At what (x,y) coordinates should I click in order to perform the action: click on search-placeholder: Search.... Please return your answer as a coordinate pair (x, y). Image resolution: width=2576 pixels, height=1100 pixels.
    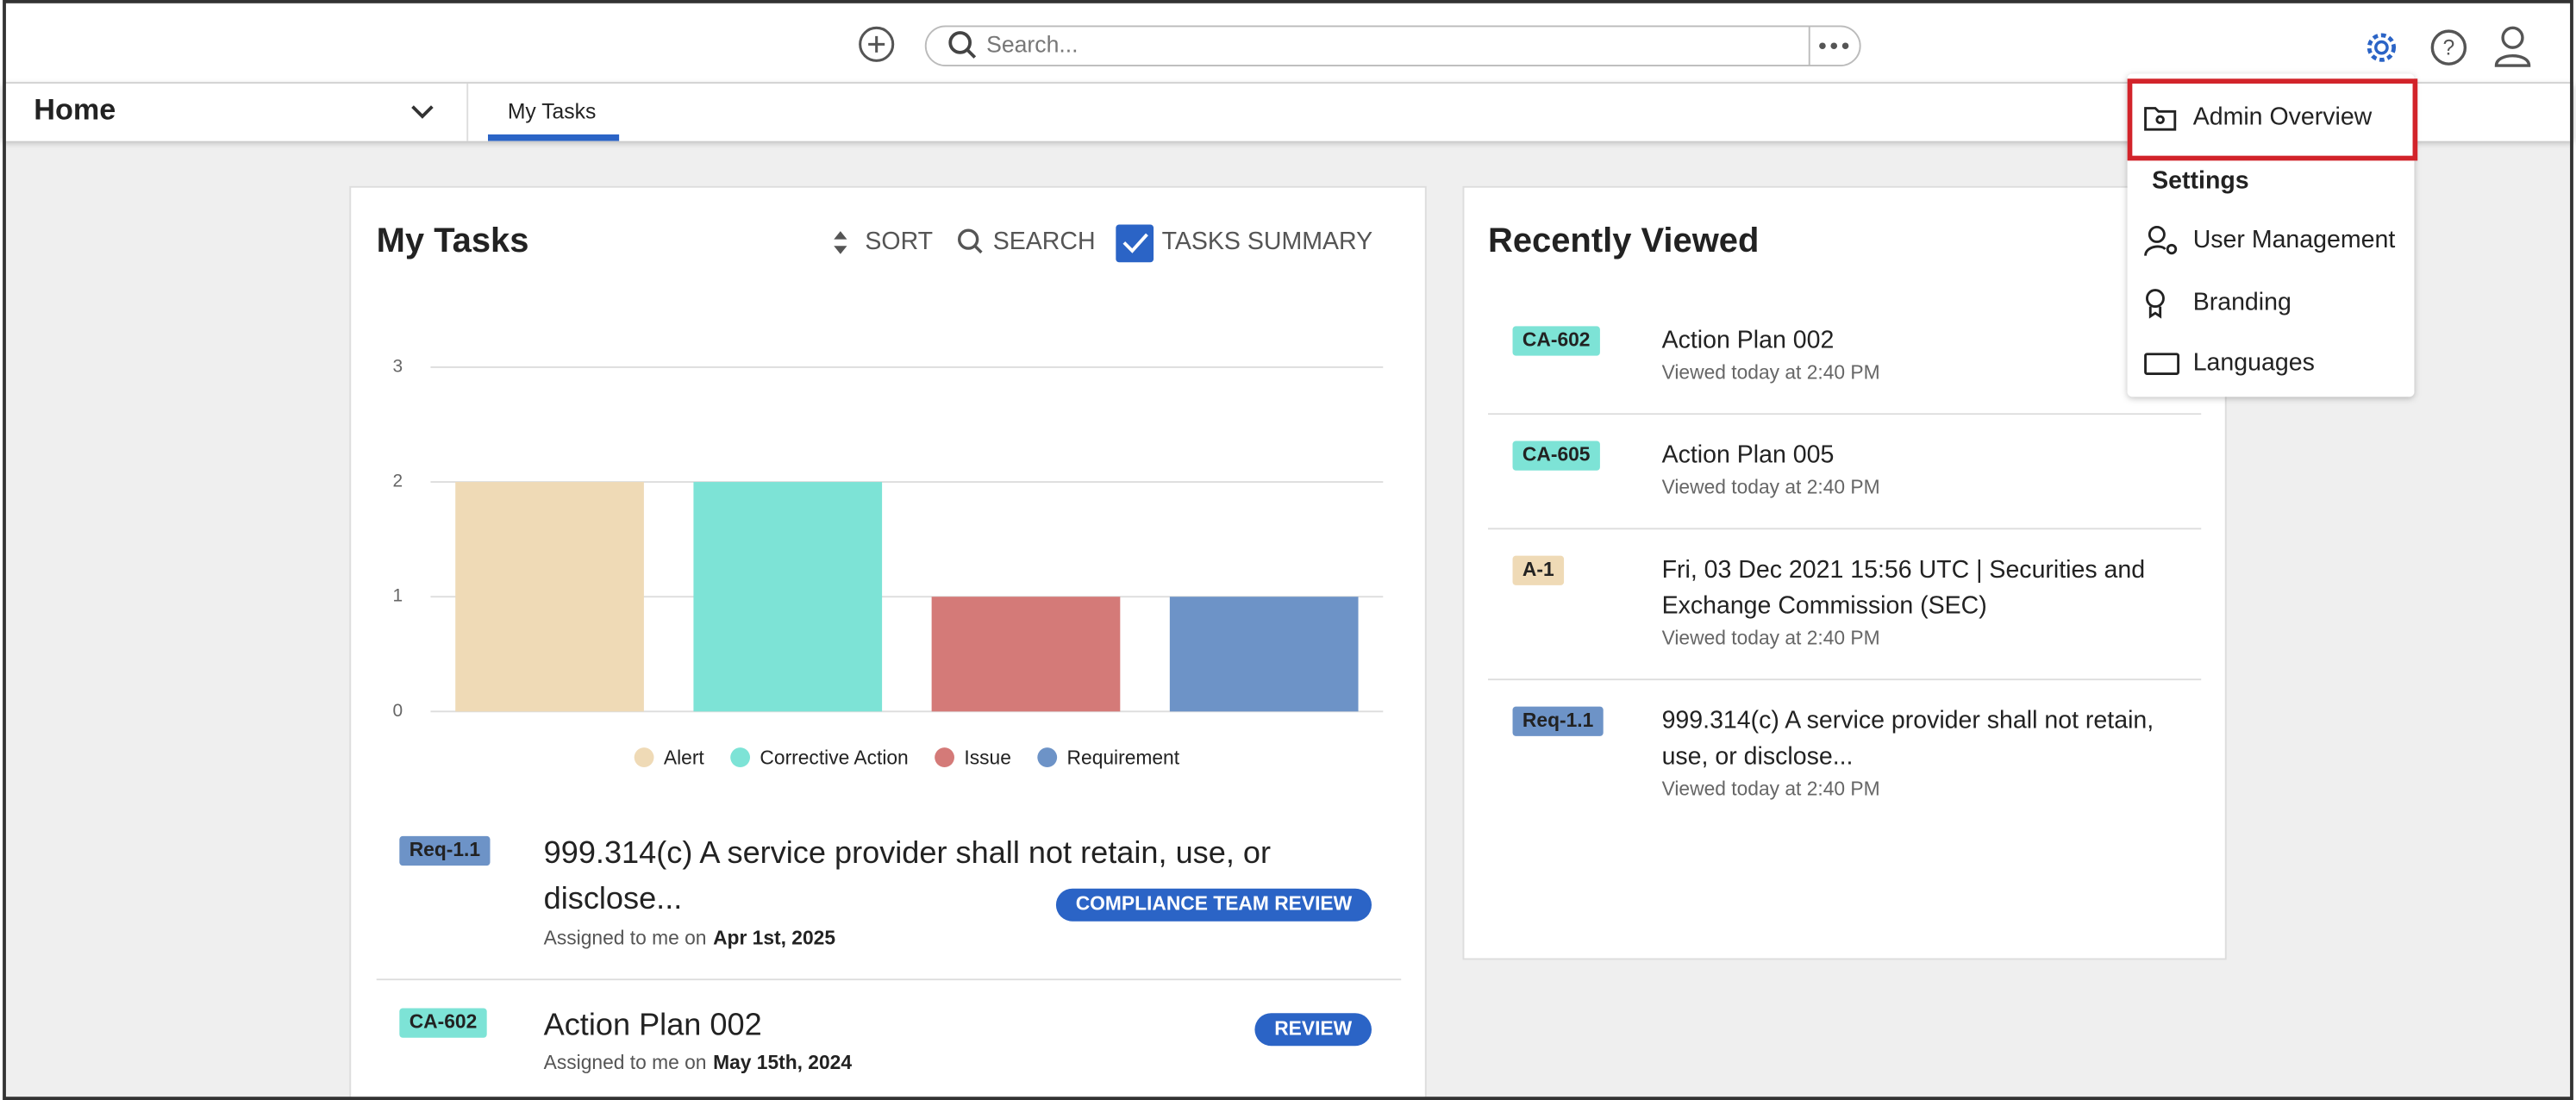
    Looking at the image, I should click on (1032, 44).